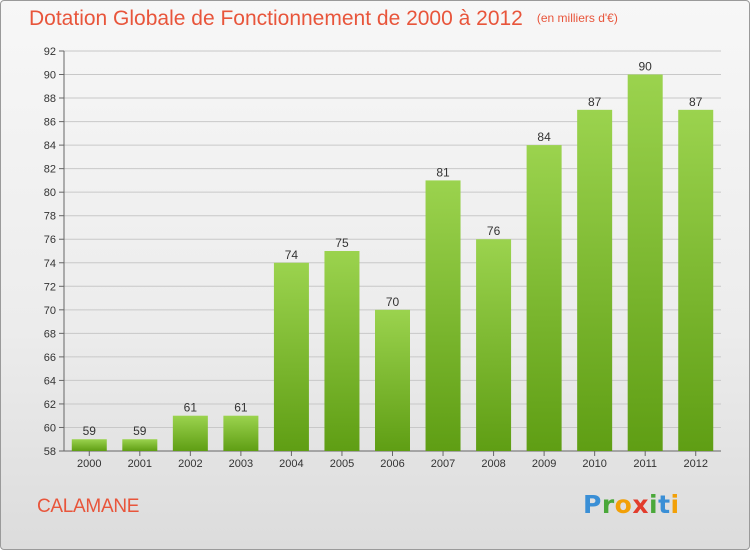 This screenshot has height=550, width=750. I want to click on bar-2007, so click(443, 316).